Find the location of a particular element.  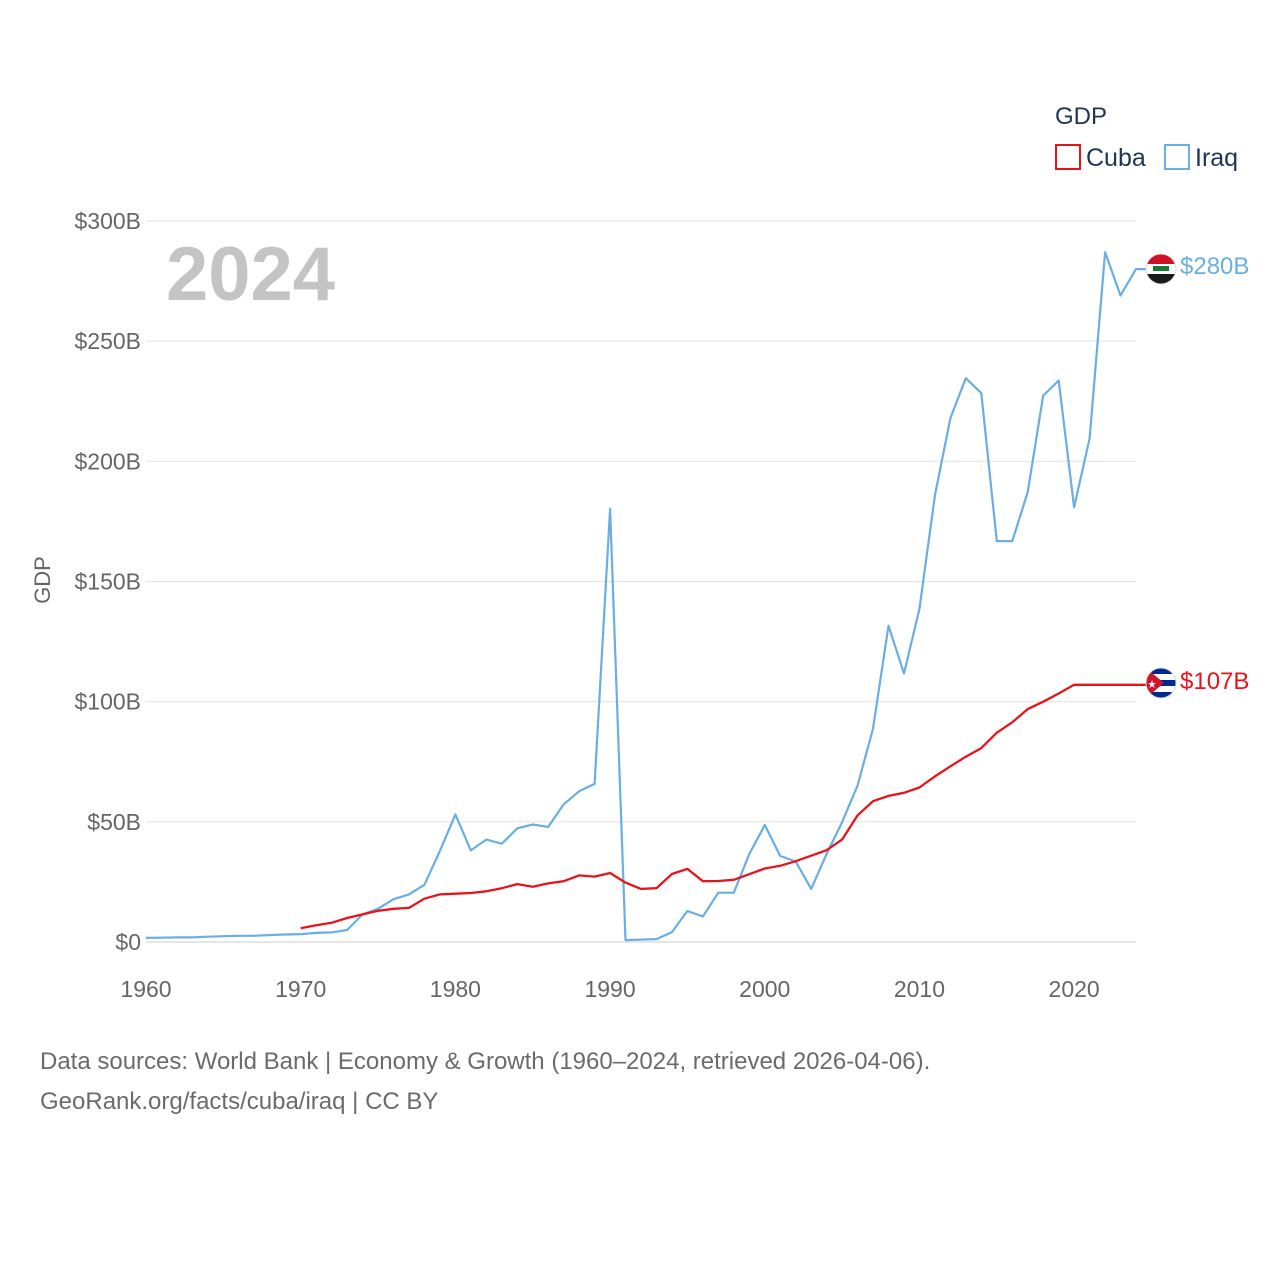

x-tick-label: 2000 is located at coordinates (764, 989).